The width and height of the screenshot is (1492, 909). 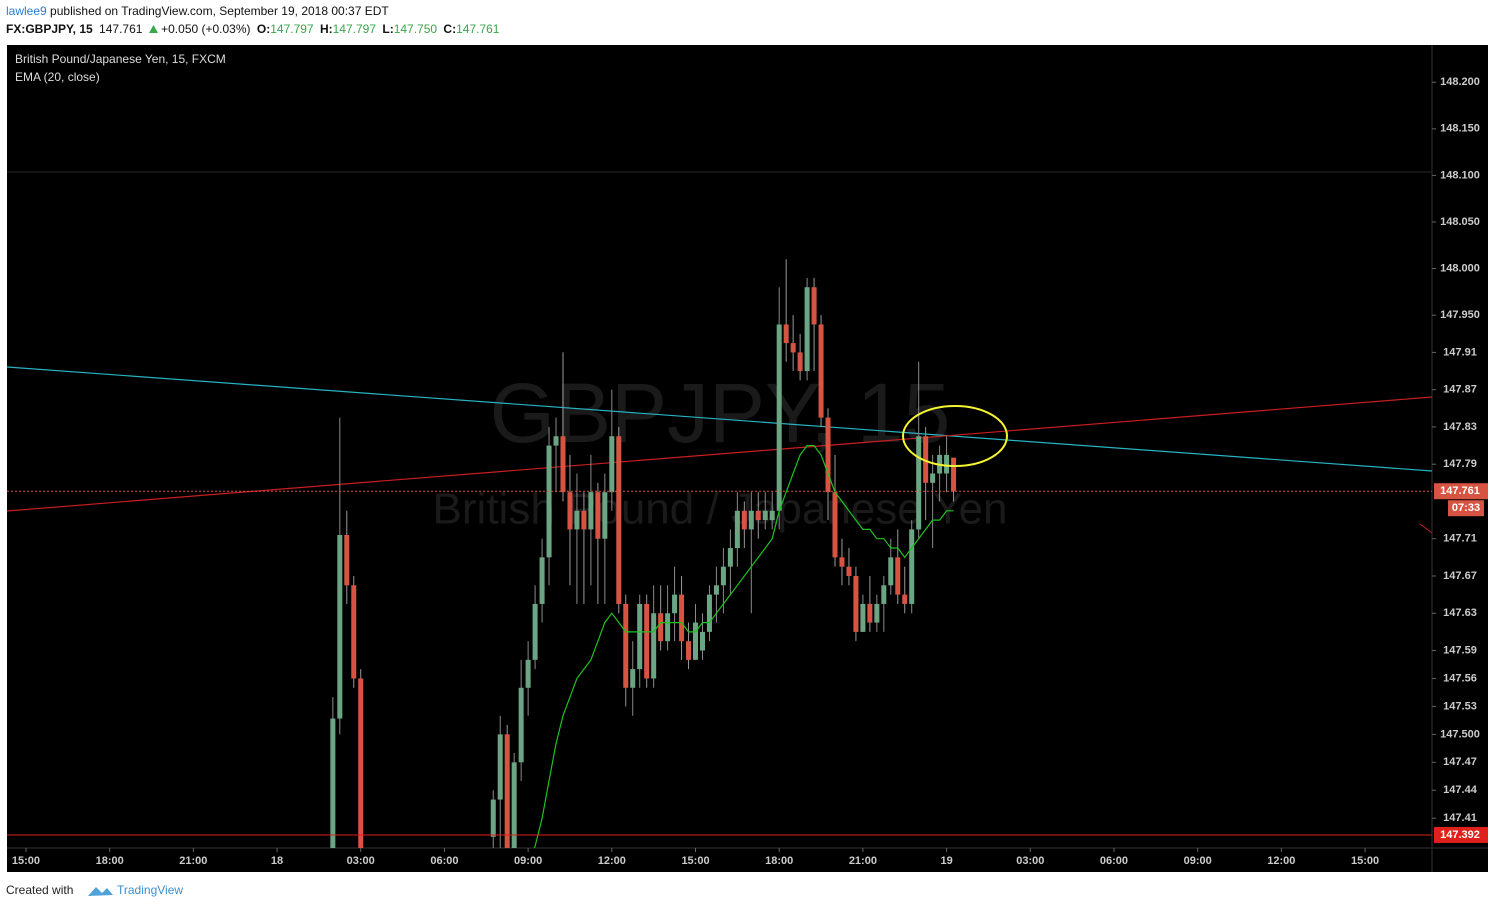 What do you see at coordinates (946, 861) in the screenshot?
I see `x-tick-label: 19` at bounding box center [946, 861].